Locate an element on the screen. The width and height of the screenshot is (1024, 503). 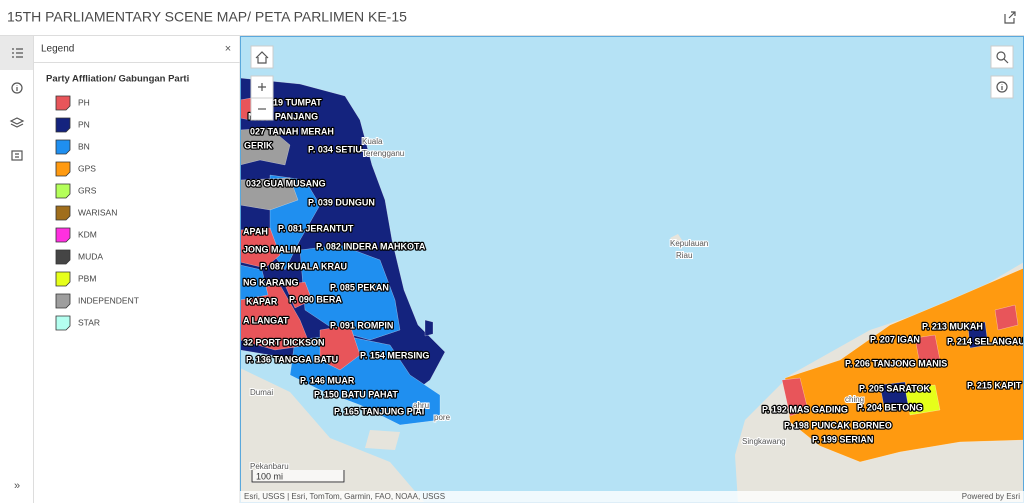
place-label: Terengganu is located at coordinates (383, 153).